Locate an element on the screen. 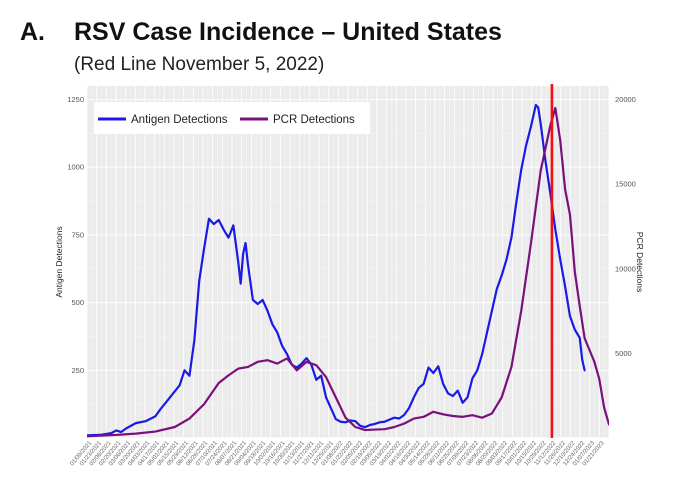  chart-title: RSV Case Incidence – United States is located at coordinates (288, 32).